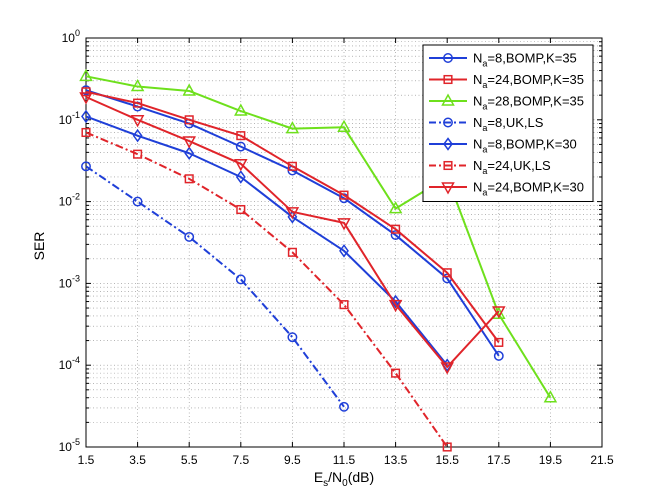 The image size is (664, 504). Describe the element at coordinates (528, 103) in the screenshot. I see `legend-label: Na=28,BOMP,K=35` at that location.